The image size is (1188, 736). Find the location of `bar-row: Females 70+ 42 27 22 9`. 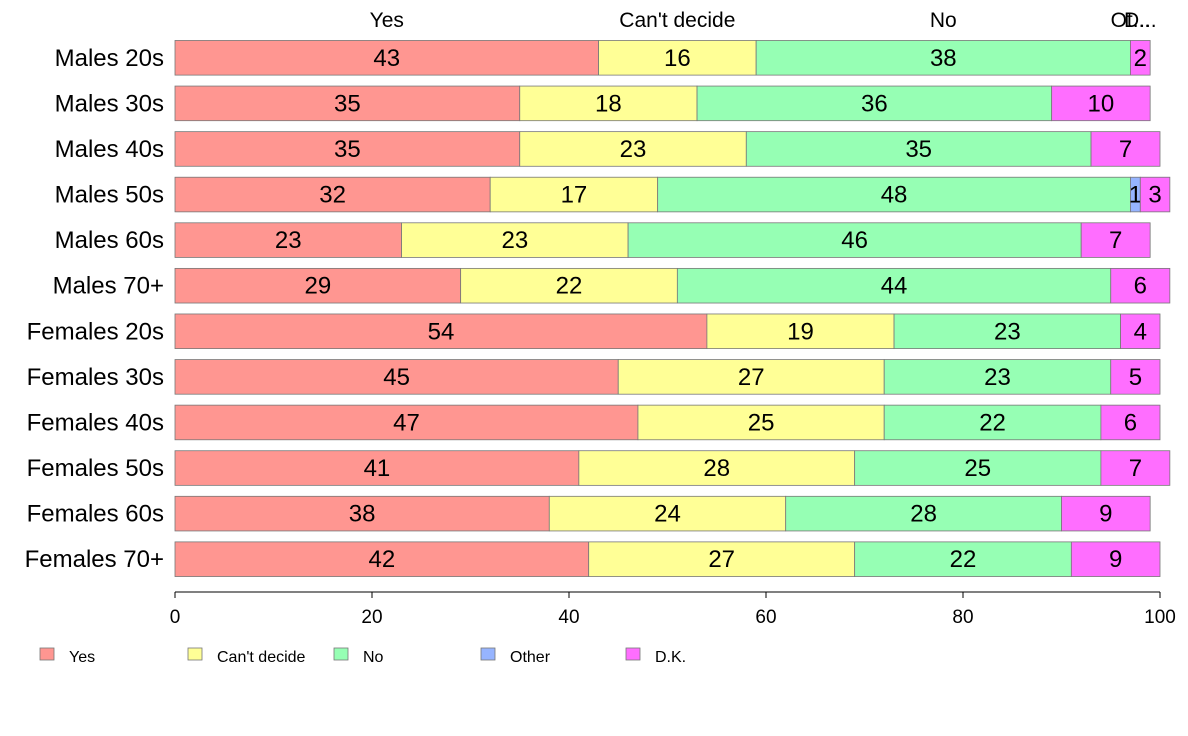

bar-row: Females 70+ 42 27 22 9 is located at coordinates (593, 559).